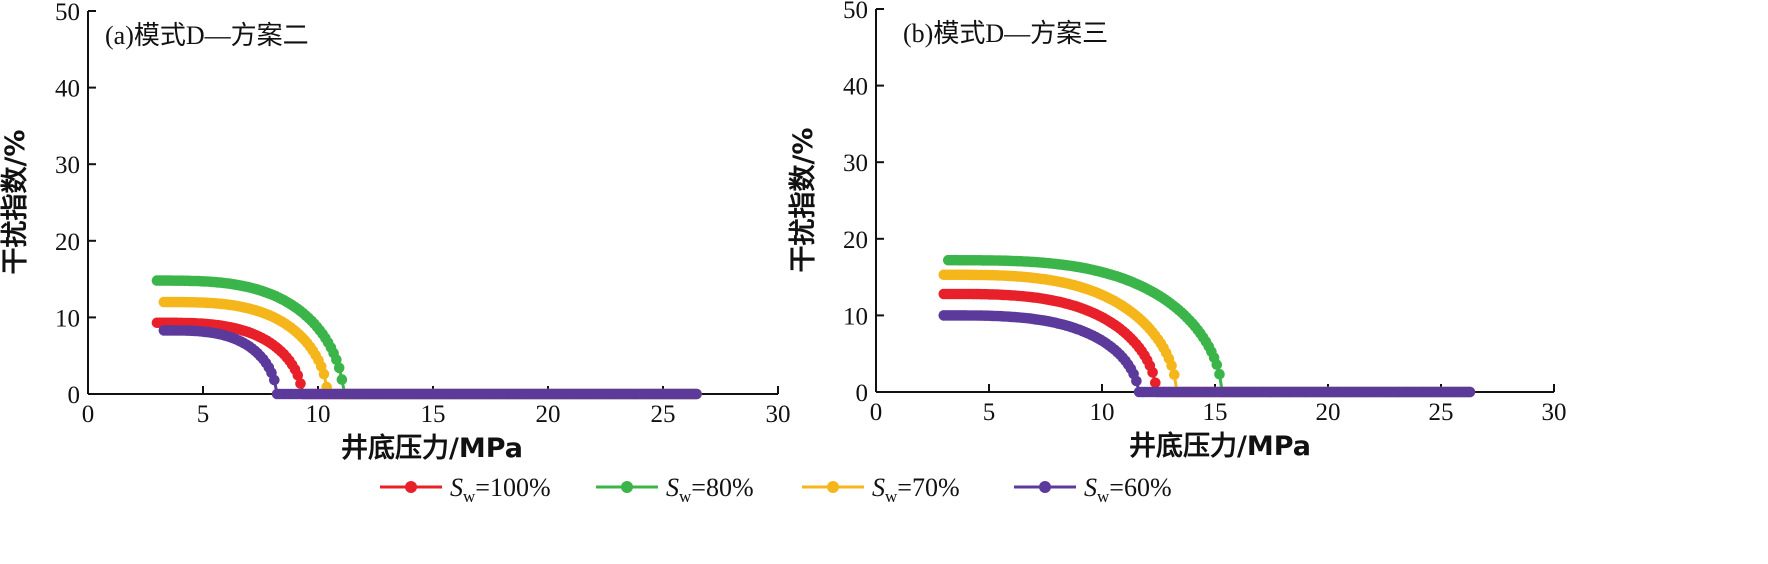  I want to click on legend-label: Sw=80%, so click(710, 489).